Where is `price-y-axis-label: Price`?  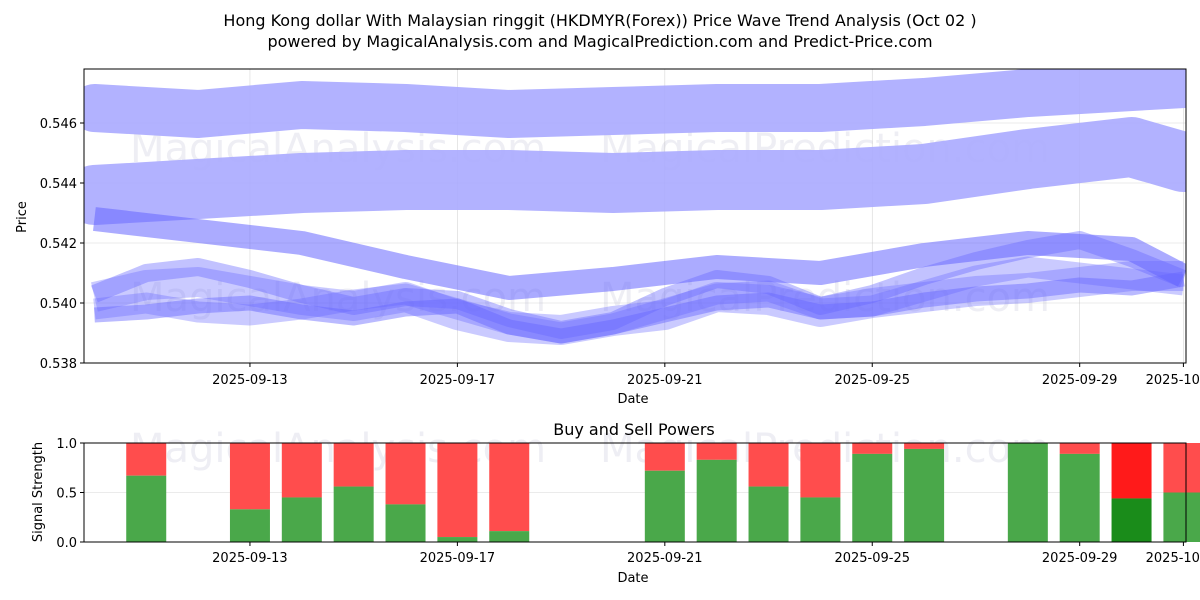 price-y-axis-label: Price is located at coordinates (22, 217).